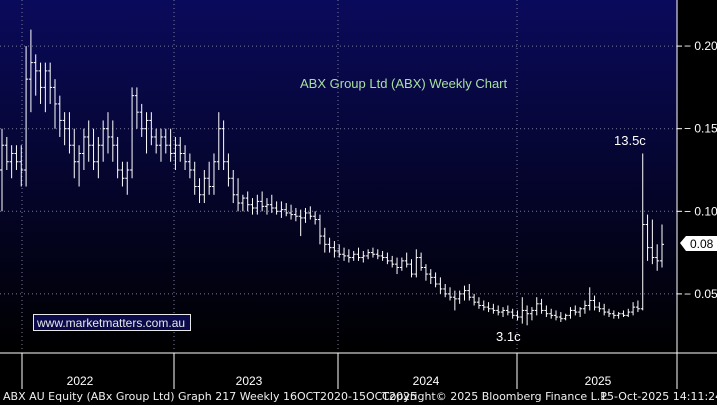  What do you see at coordinates (112, 322) in the screenshot?
I see `website-label: www.marketmatters.com.au` at bounding box center [112, 322].